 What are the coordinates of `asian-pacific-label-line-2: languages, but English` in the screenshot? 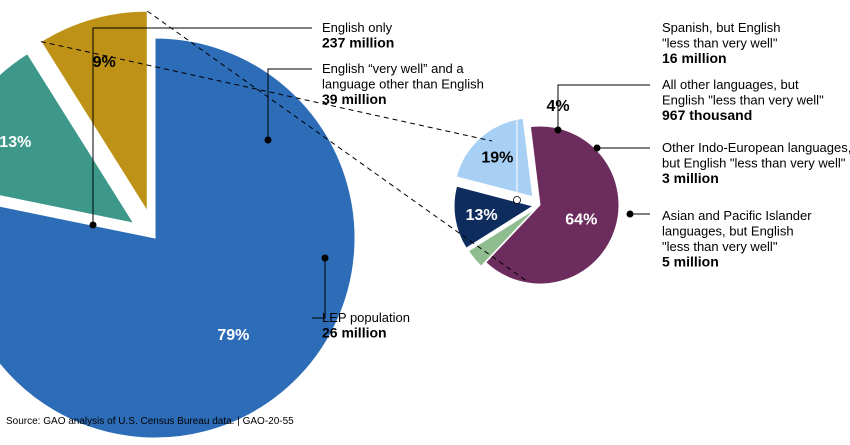 It's located at (728, 231).